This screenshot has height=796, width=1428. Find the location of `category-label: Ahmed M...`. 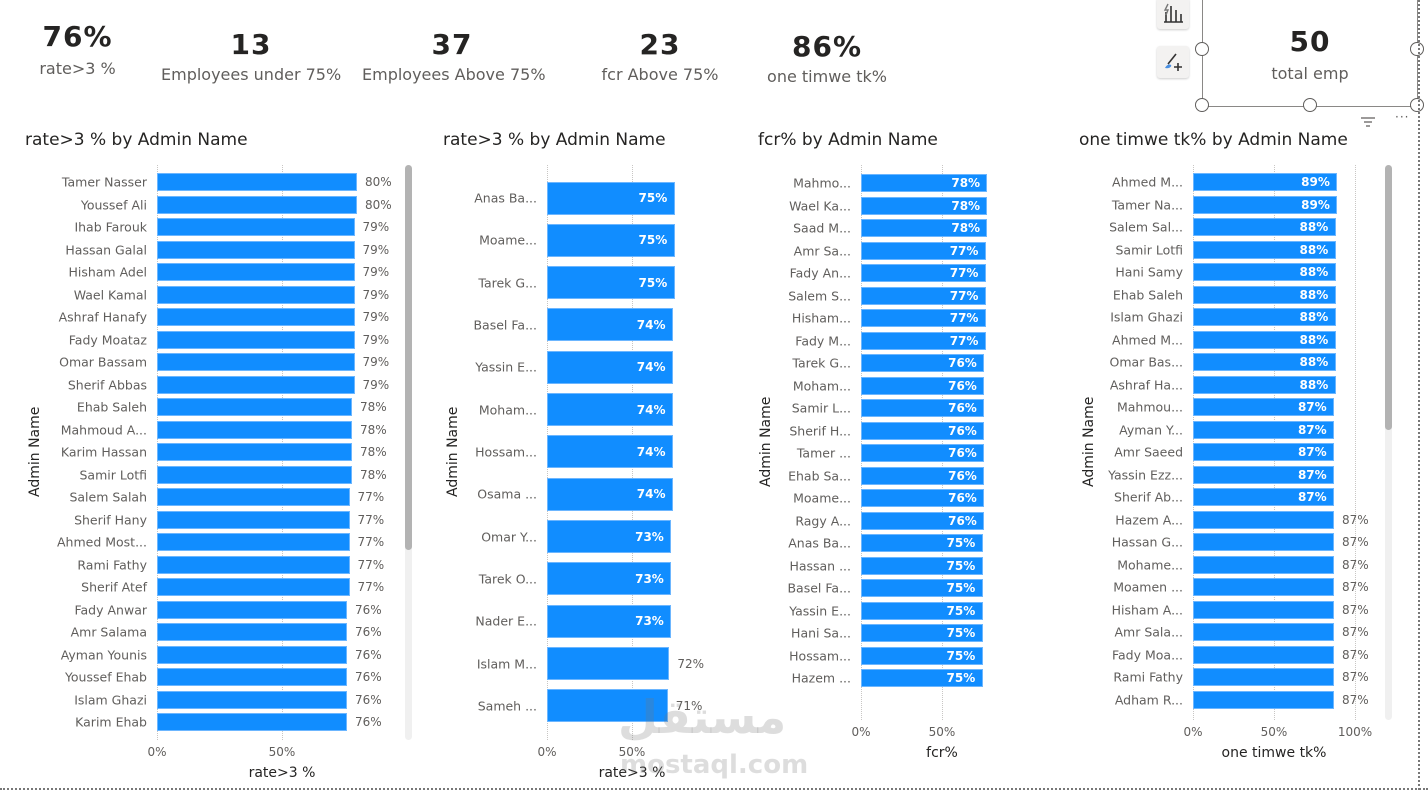

category-label: Ahmed M... is located at coordinates (1147, 340).